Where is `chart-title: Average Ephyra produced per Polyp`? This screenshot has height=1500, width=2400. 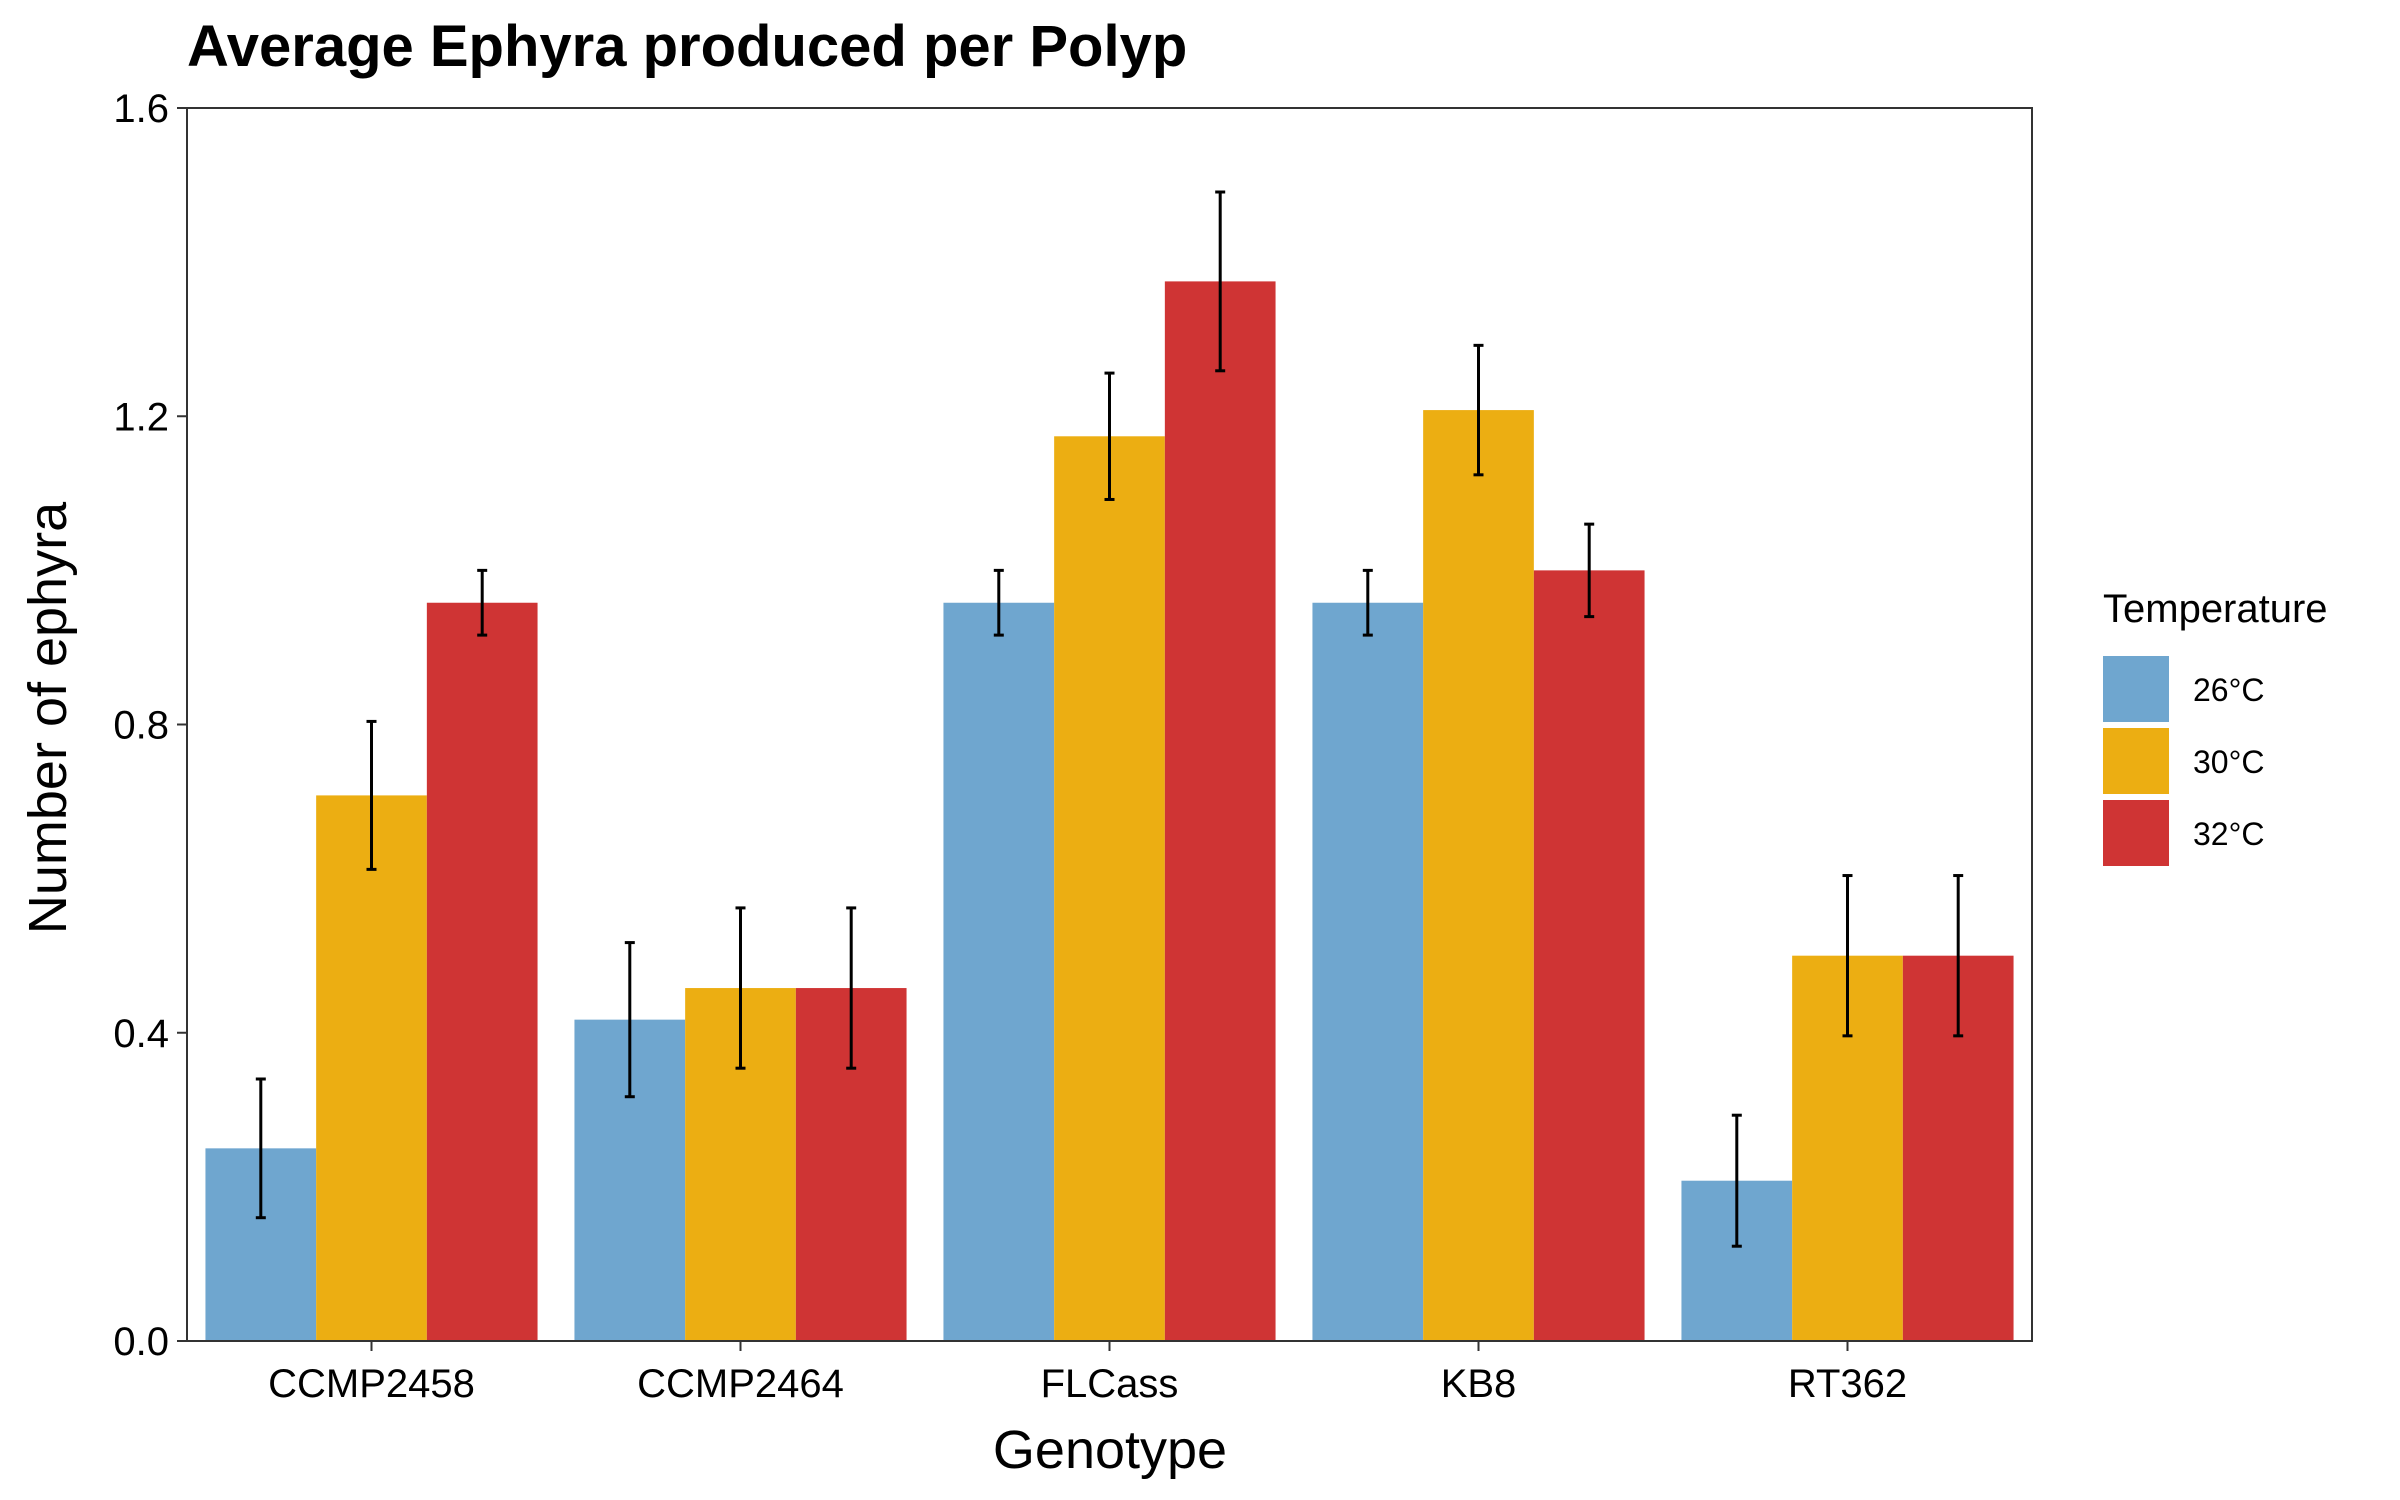
chart-title: Average Ephyra produced per Polyp is located at coordinates (687, 46).